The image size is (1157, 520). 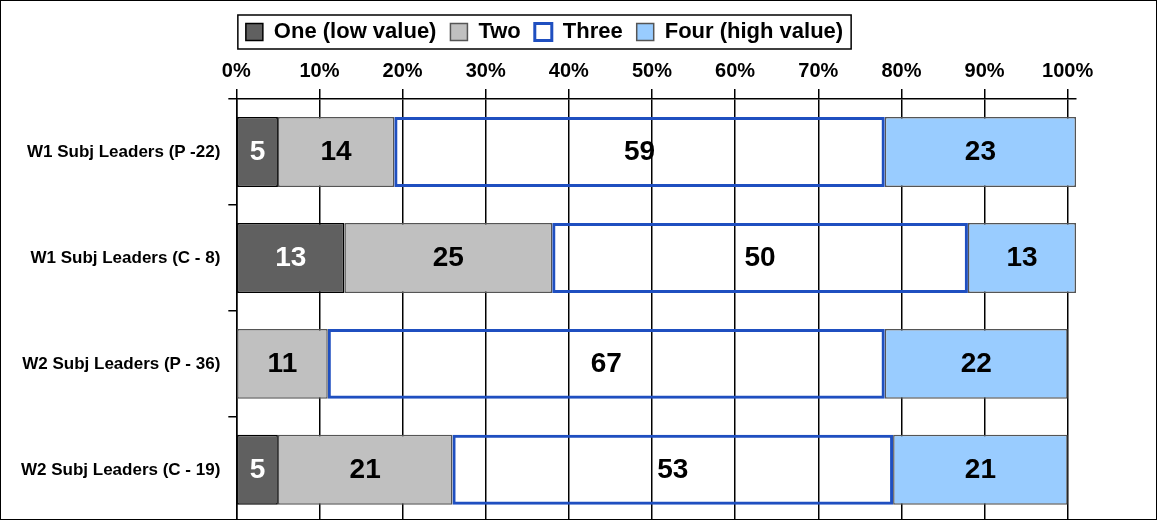 What do you see at coordinates (485, 69) in the screenshot?
I see `x-tick-label: 30%` at bounding box center [485, 69].